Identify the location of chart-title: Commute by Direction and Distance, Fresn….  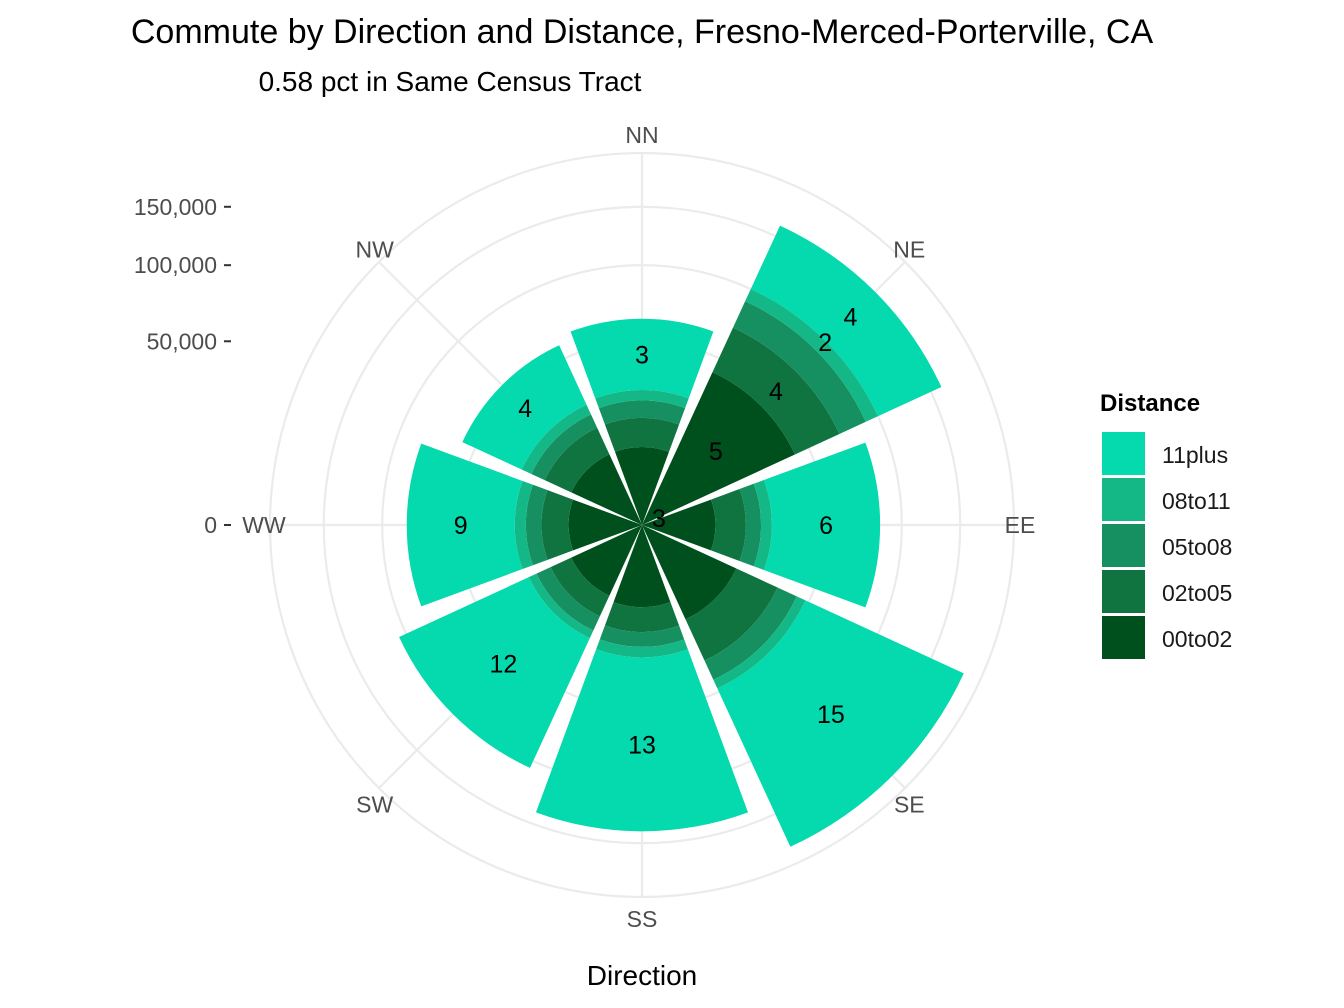
(642, 32).